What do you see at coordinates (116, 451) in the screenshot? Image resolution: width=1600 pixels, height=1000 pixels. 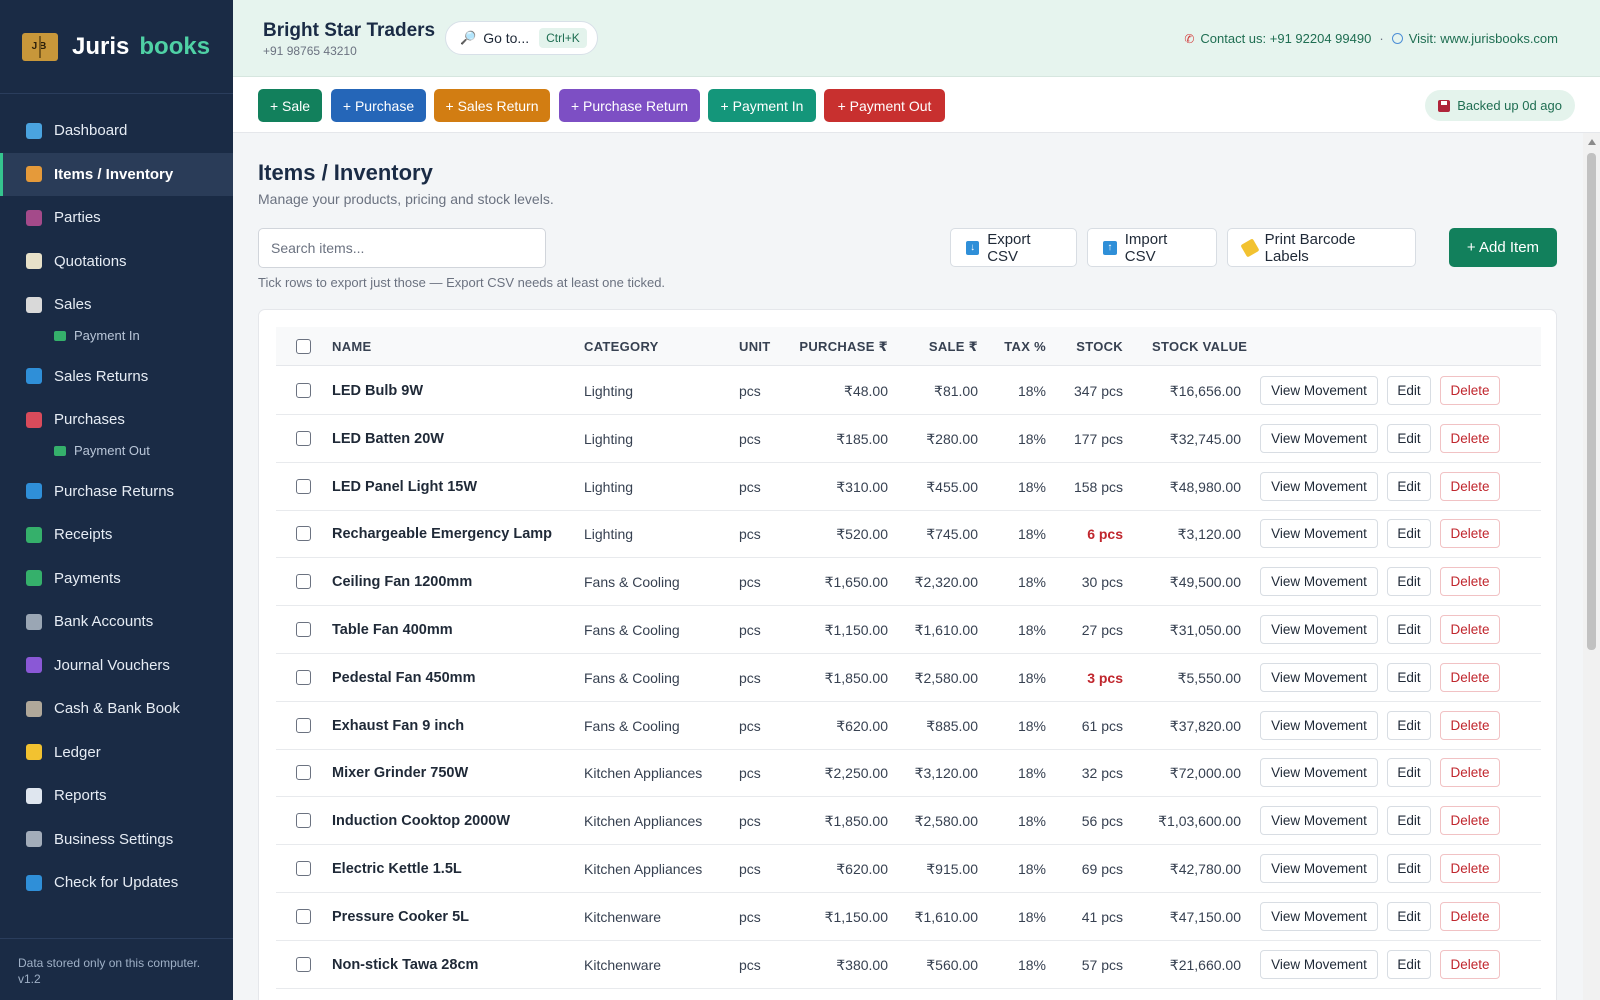 I see `sidebar-item-payment-out: Payment Out` at bounding box center [116, 451].